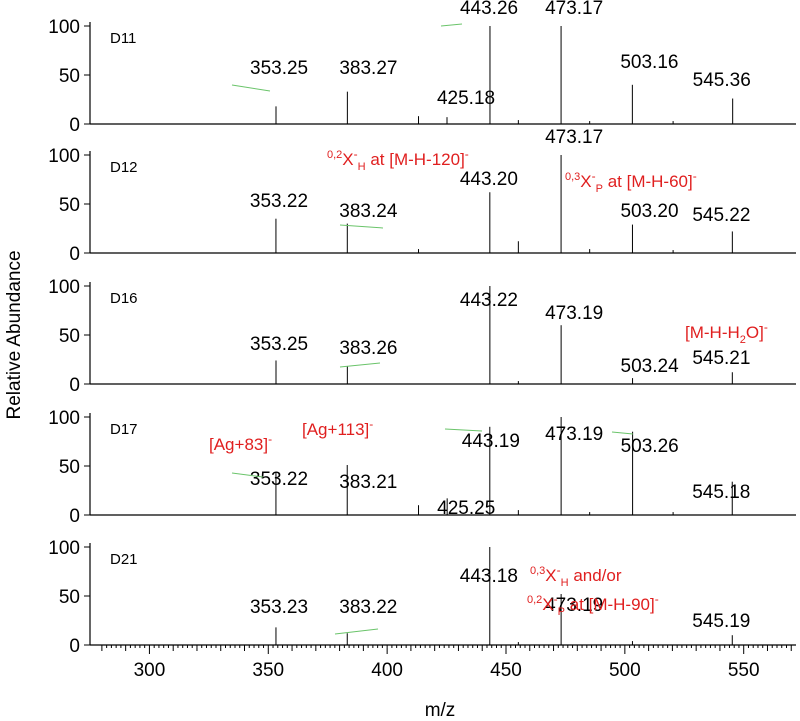 This screenshot has height=721, width=800. What do you see at coordinates (150, 670) in the screenshot?
I see `x-tick-label: 300` at bounding box center [150, 670].